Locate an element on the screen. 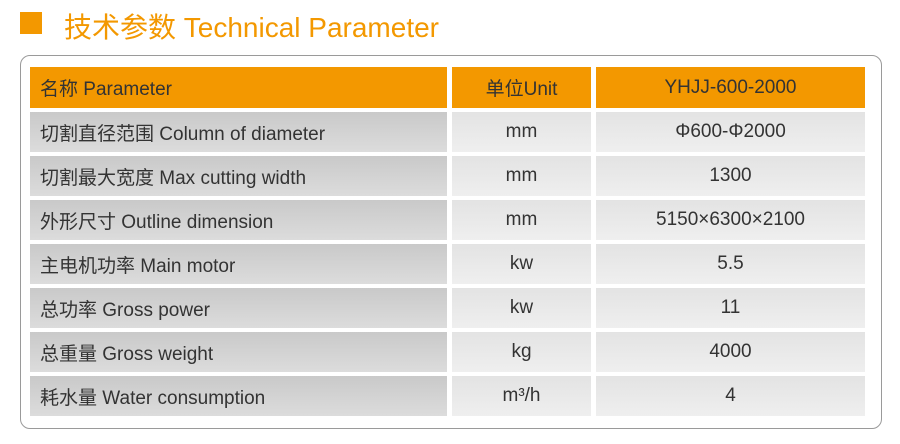 This screenshot has height=444, width=900. parameter-name: 总重量 Gross weight is located at coordinates (238, 352).